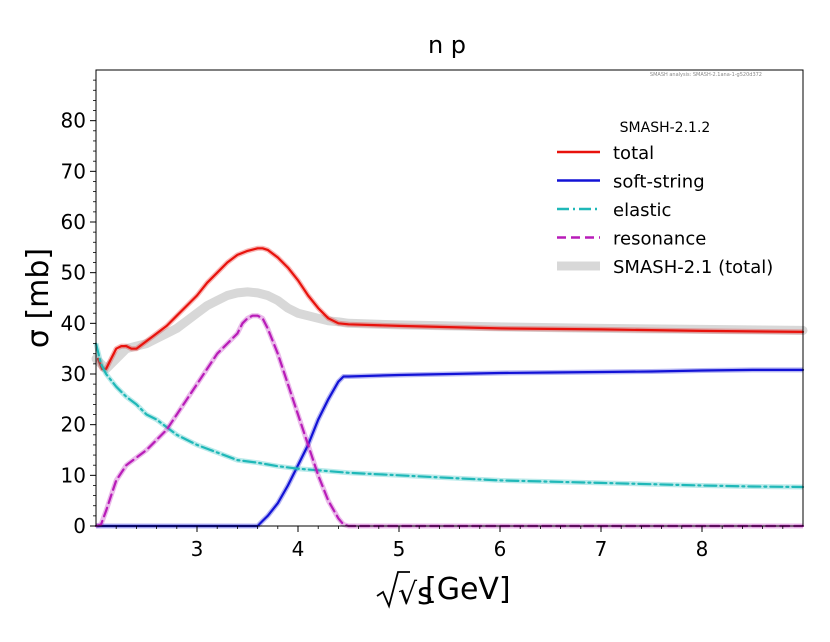 The image size is (830, 642). I want to click on y-tick-label: 50, so click(73, 273).